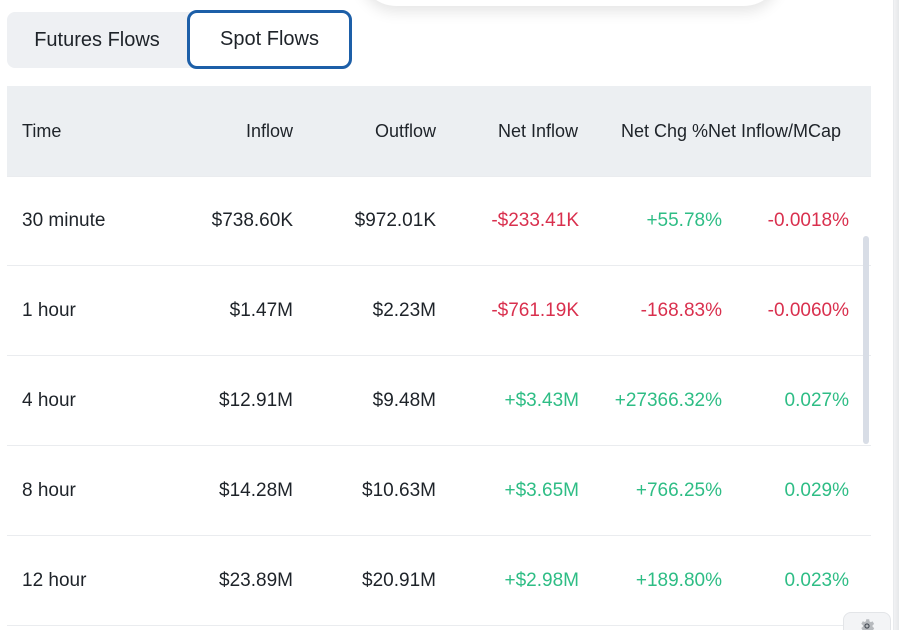 This screenshot has height=630, width=899. I want to click on cell-net-inflow-mcap: 0.029%, so click(816, 490).